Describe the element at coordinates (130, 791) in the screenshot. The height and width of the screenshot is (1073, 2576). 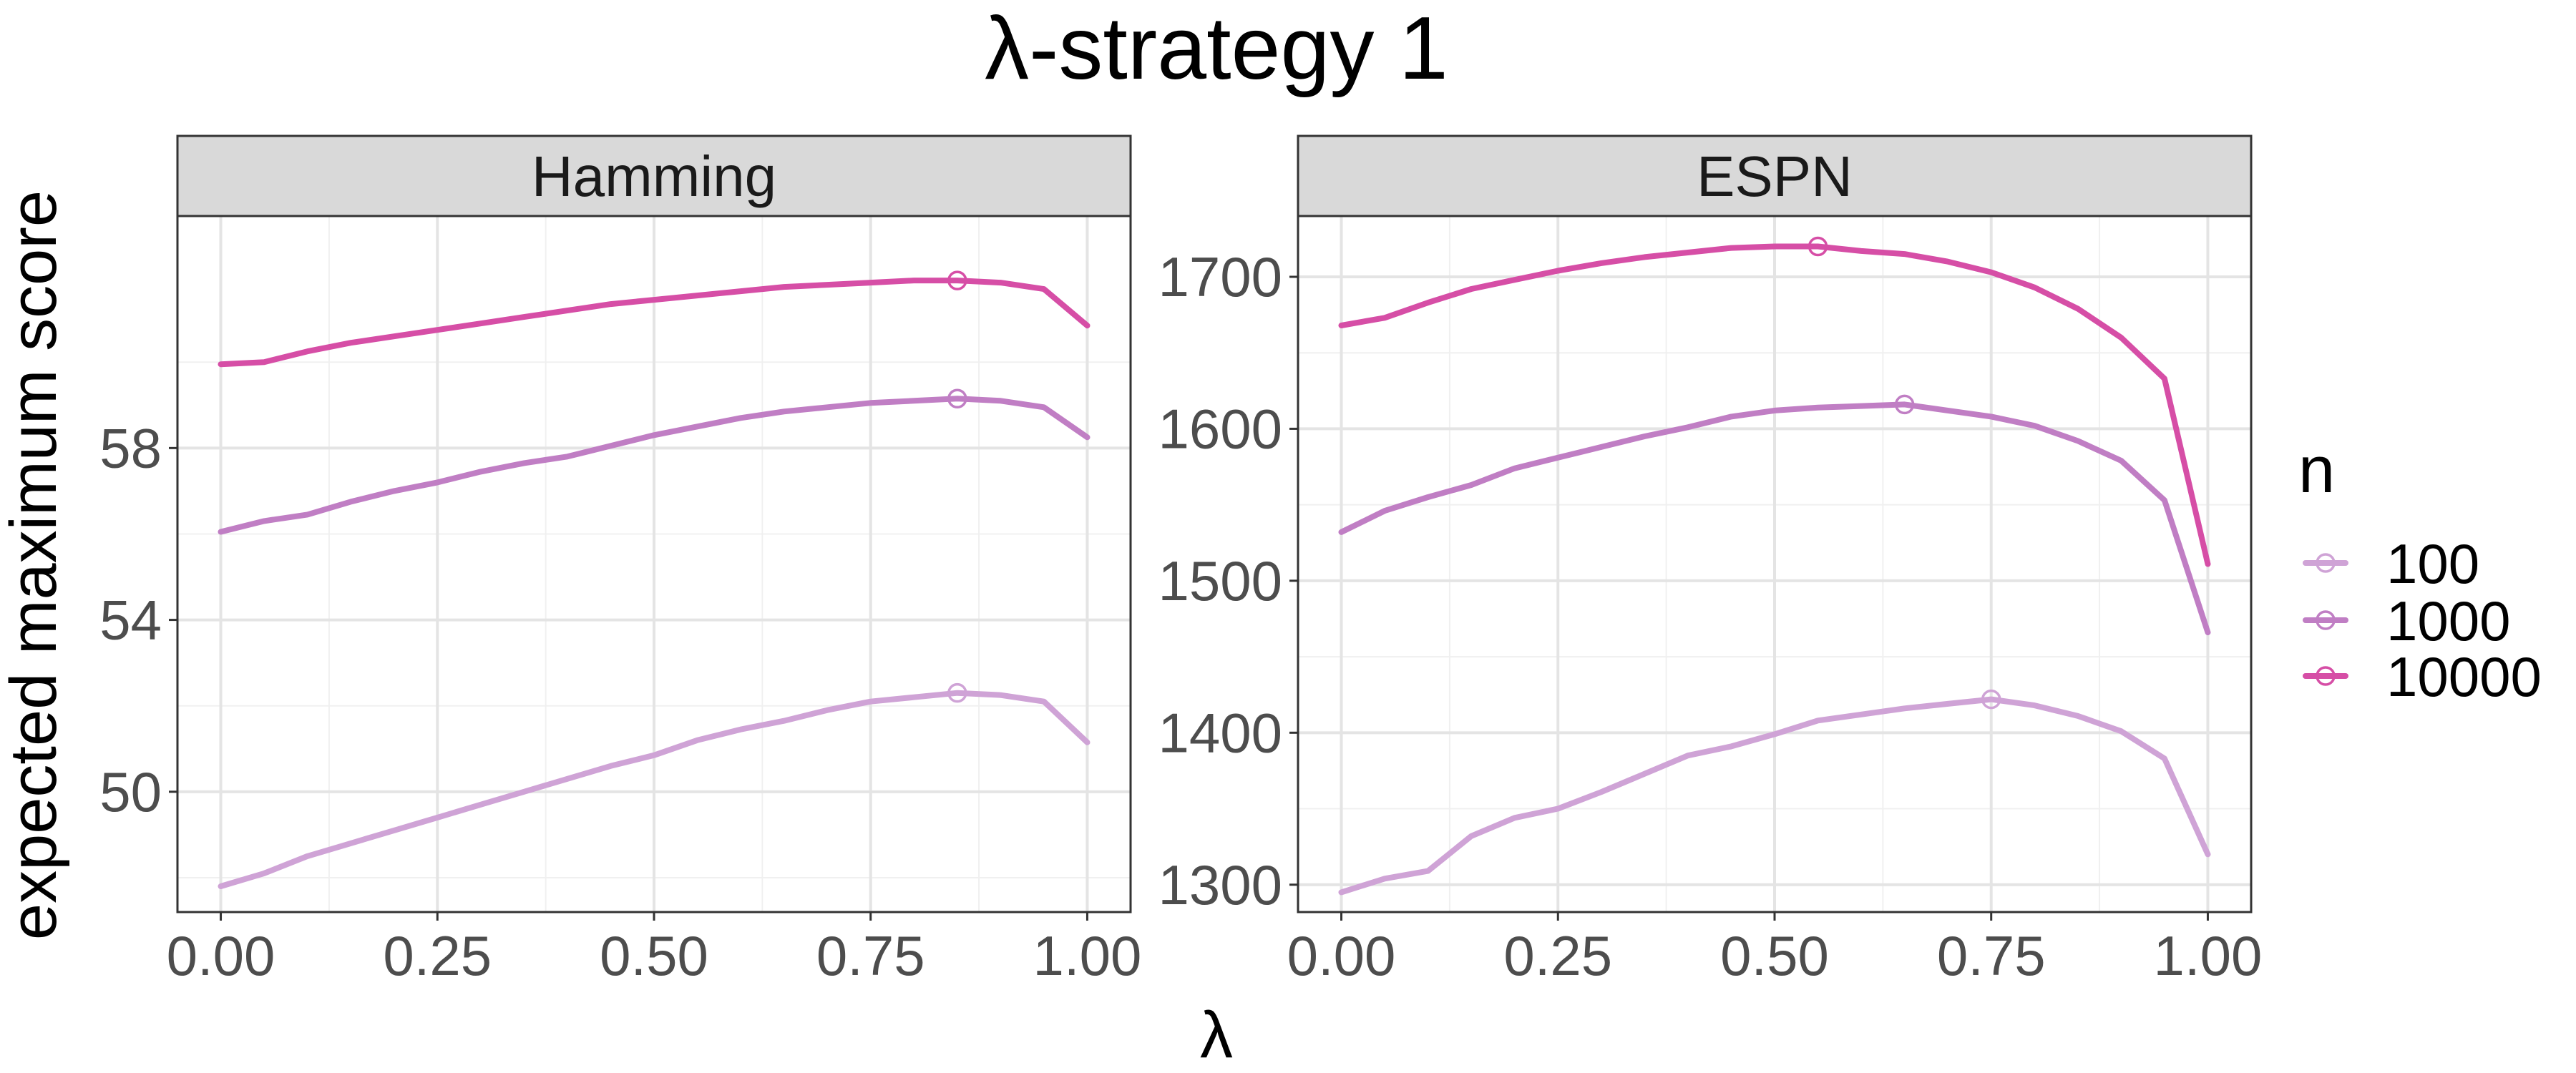
I see `y-tick-label: 50` at that location.